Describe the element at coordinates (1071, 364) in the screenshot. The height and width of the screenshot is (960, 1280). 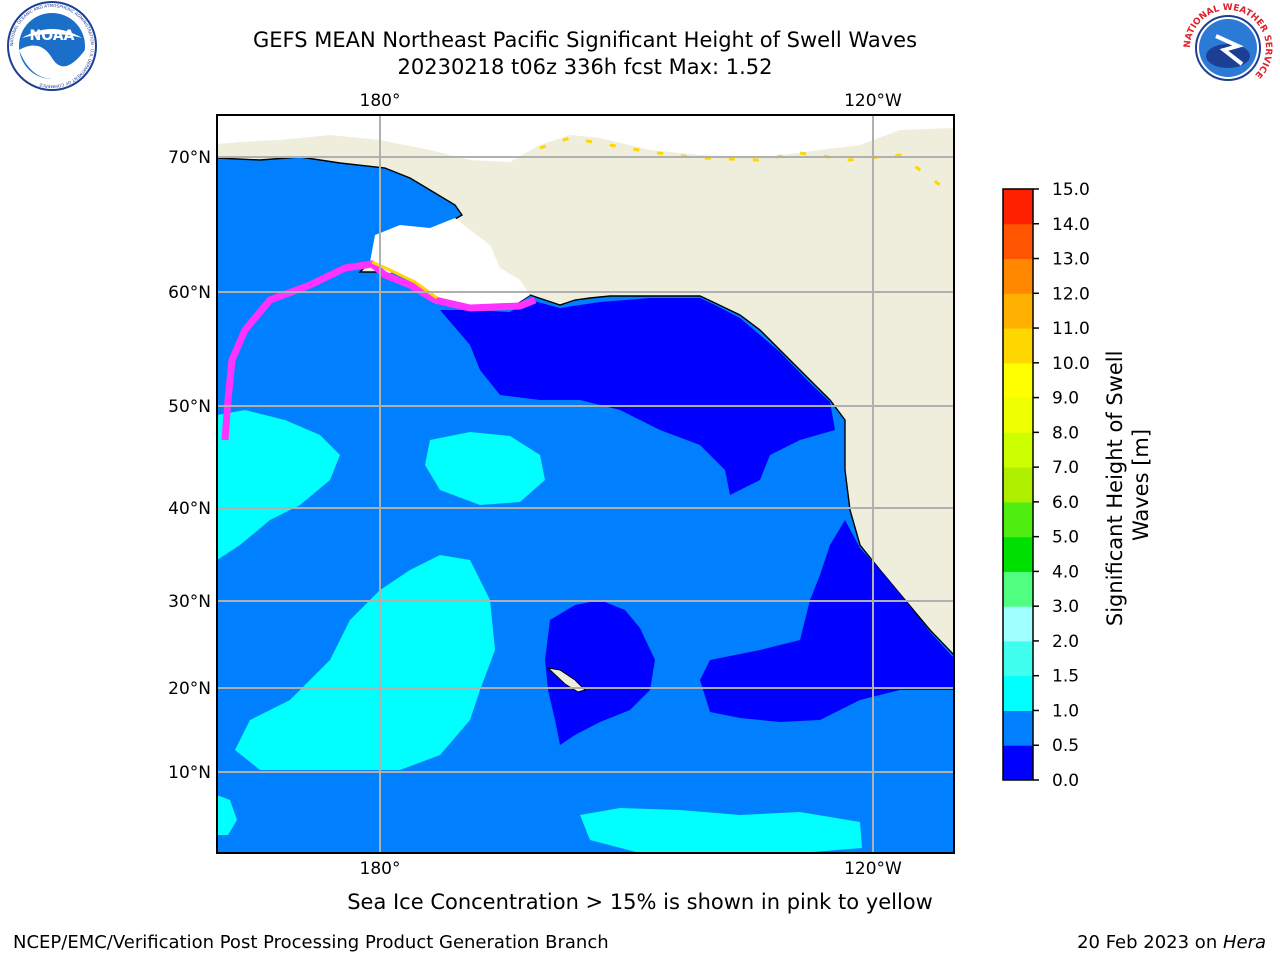
I see `colorbar-tick-label: 10.0` at that location.